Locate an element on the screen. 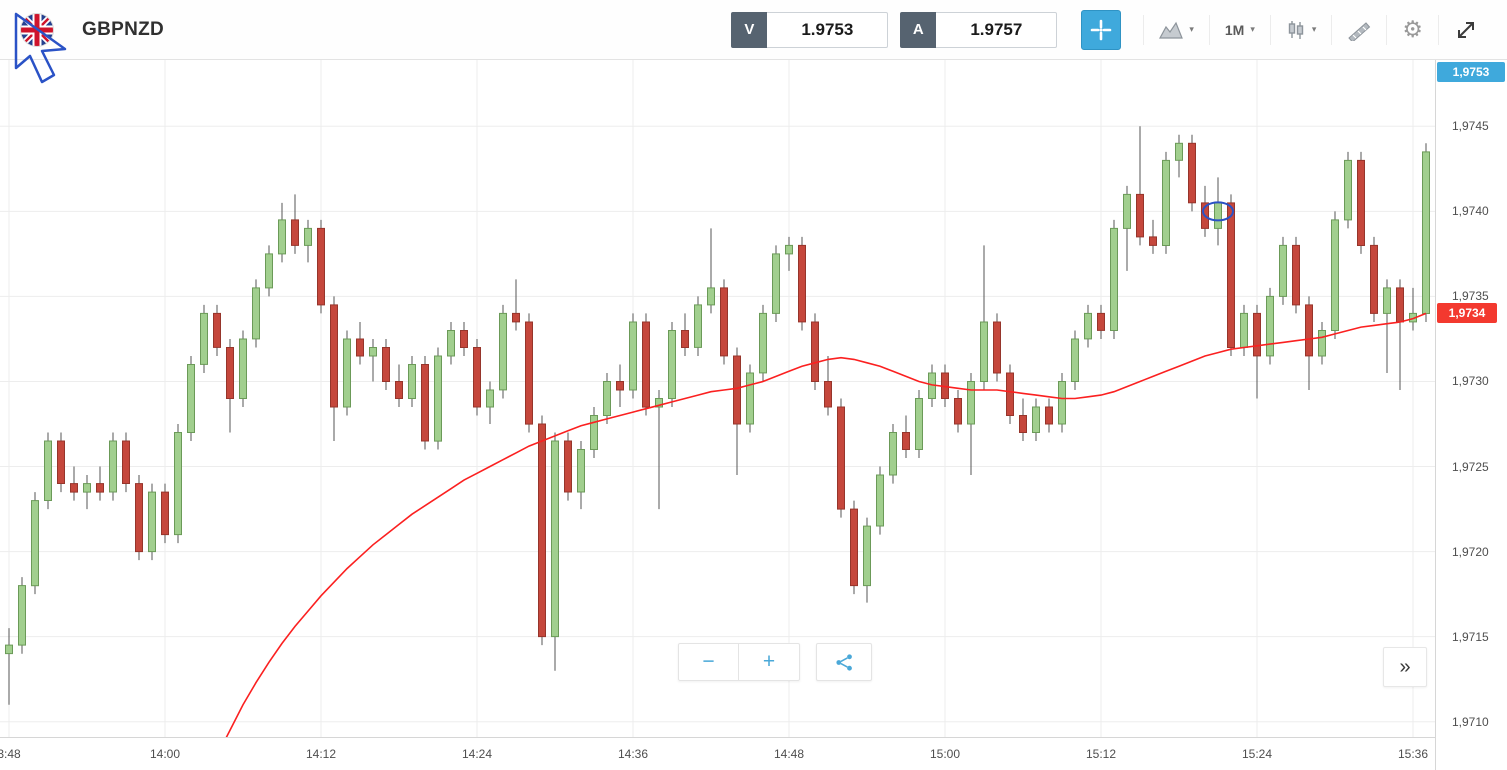  timeframe-button: 1M ▾ is located at coordinates (1240, 30).